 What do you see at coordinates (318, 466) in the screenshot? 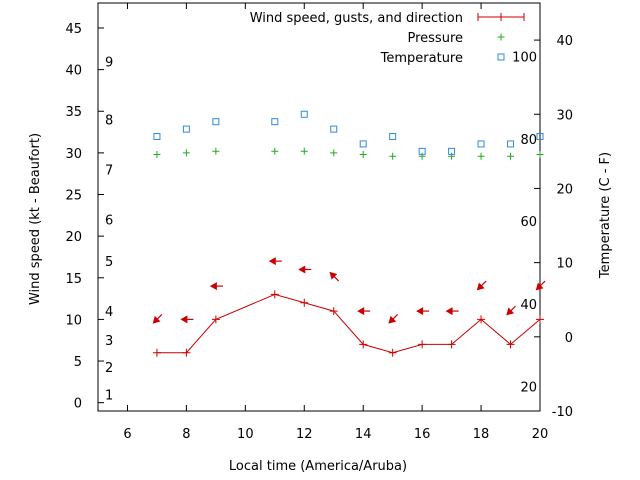
I see `x-axis-label: Local time (America/Aruba)` at bounding box center [318, 466].